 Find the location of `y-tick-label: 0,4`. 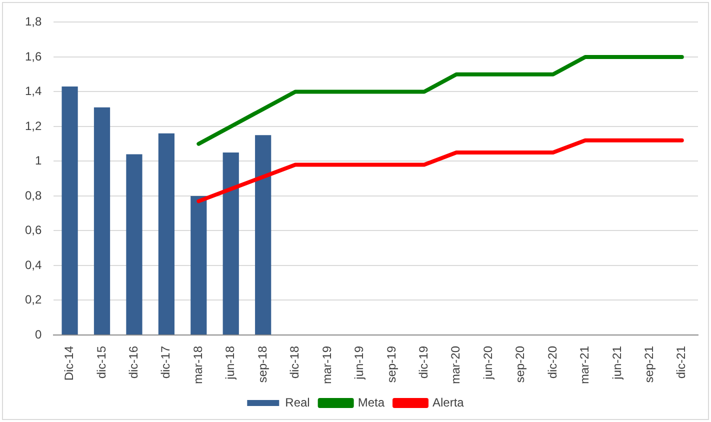

y-tick-label: 0,4 is located at coordinates (33, 265).